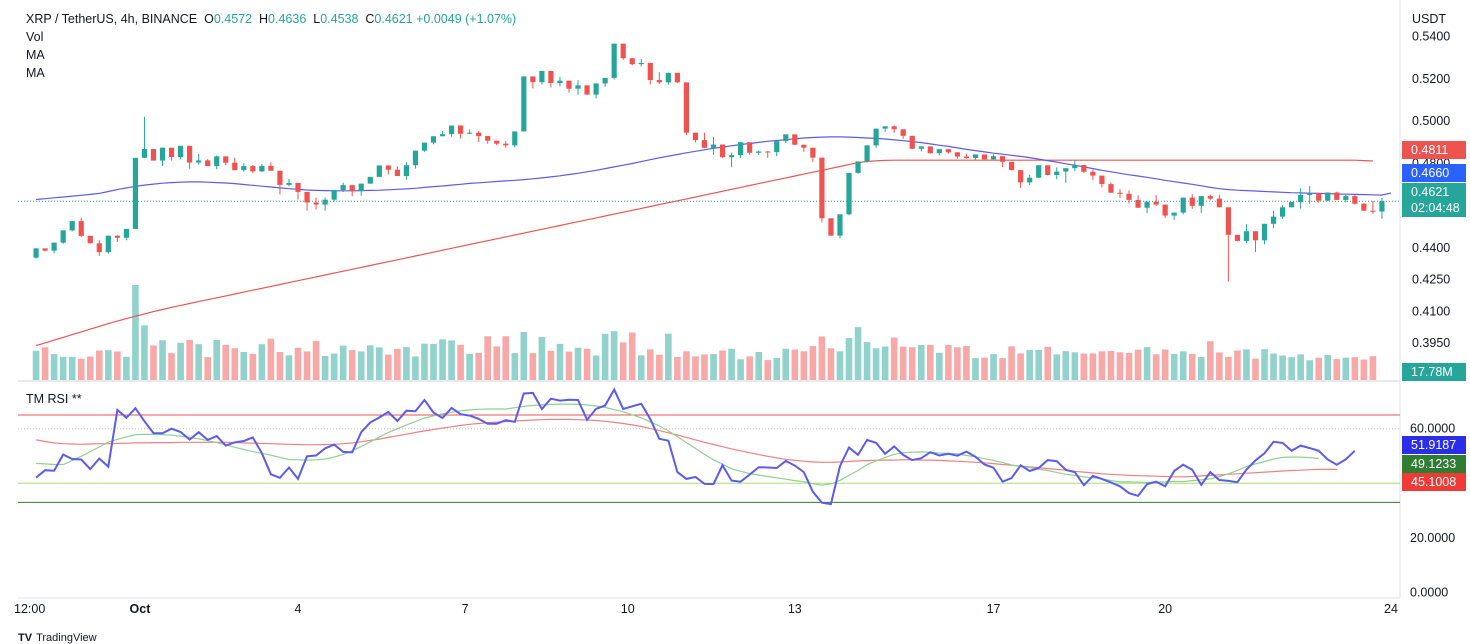  Describe the element at coordinates (35, 37) in the screenshot. I see `volume-indicator-label: Vol` at that location.